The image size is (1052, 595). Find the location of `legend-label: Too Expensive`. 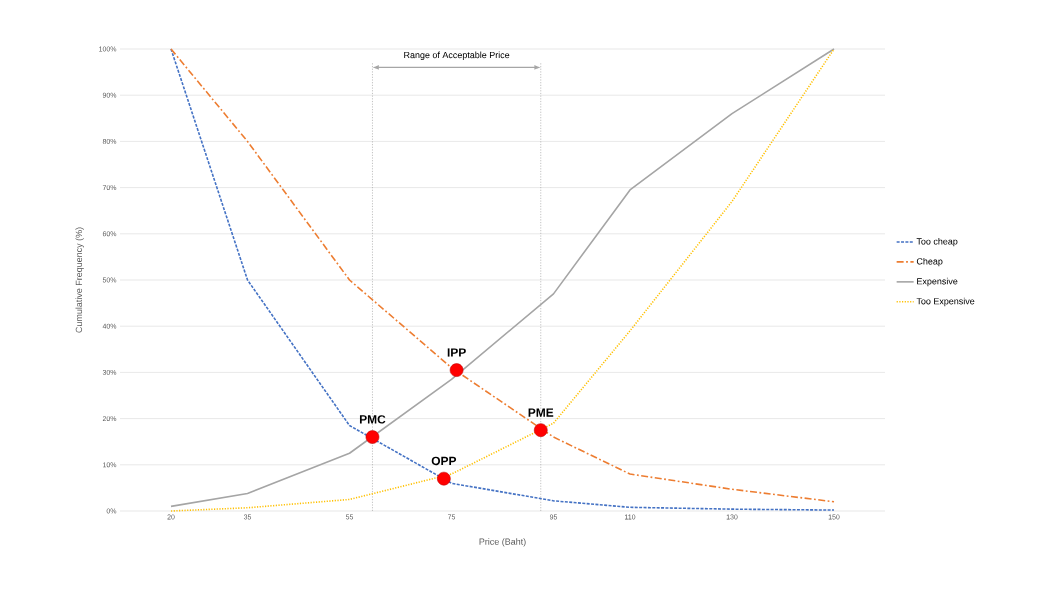

legend-label: Too Expensive is located at coordinates (945, 302).